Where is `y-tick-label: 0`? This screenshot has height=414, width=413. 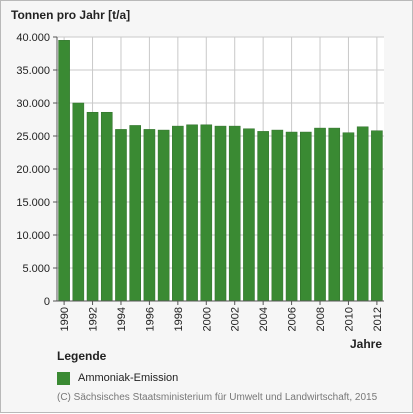 y-tick-label: 0 is located at coordinates (47, 302).